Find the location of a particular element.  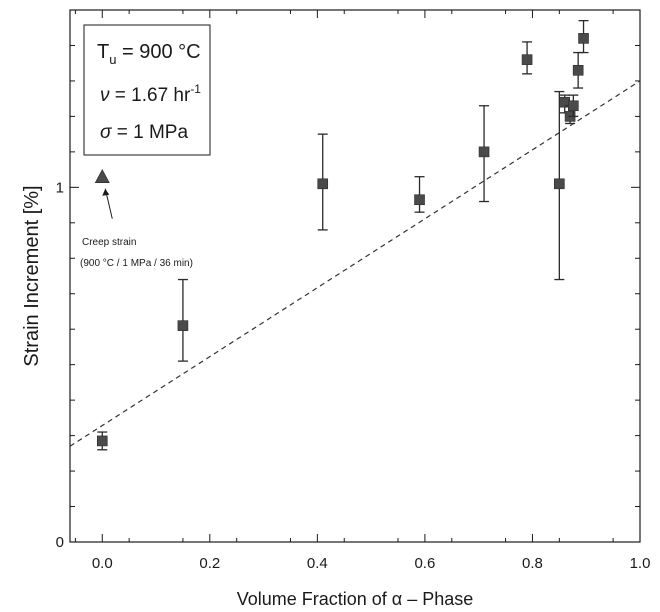

x-tick-label: 0.0 is located at coordinates (102, 563).